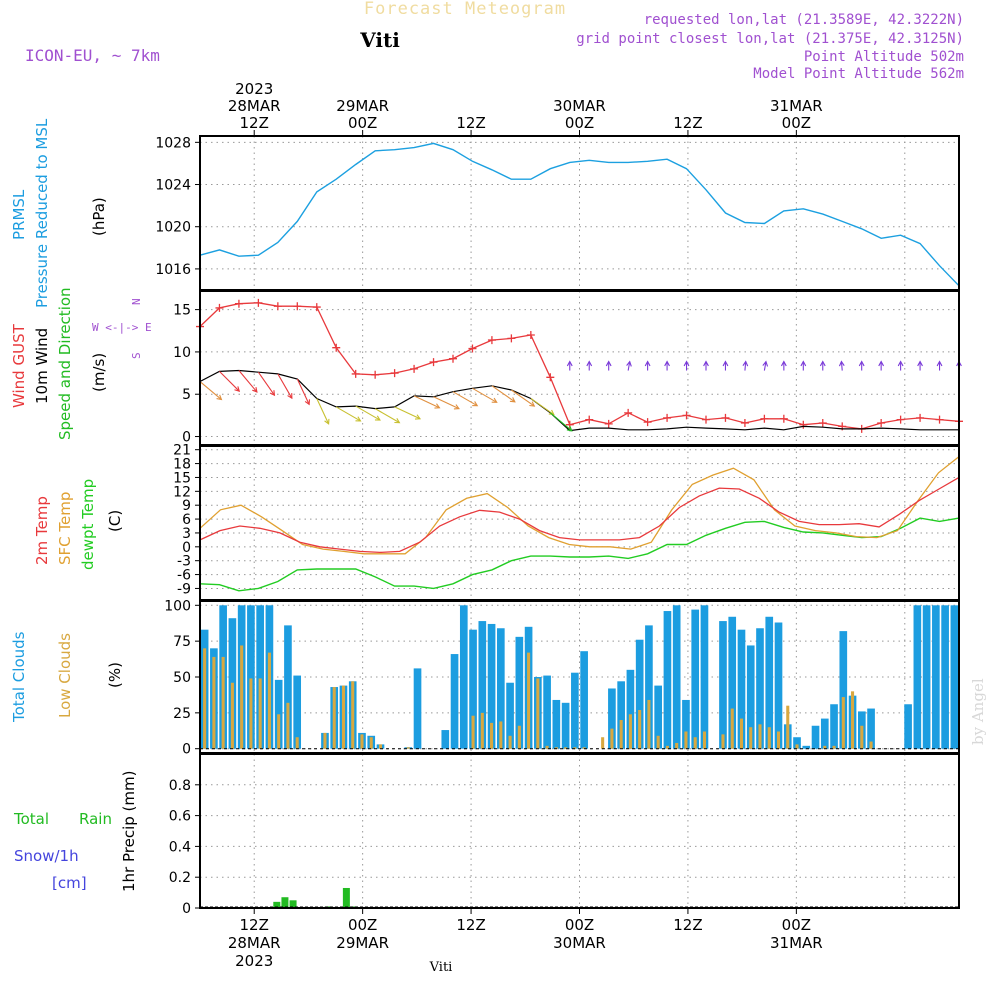 The height and width of the screenshot is (1000, 1000). I want to click on clouds-ytick-label: 25, so click(182, 714).